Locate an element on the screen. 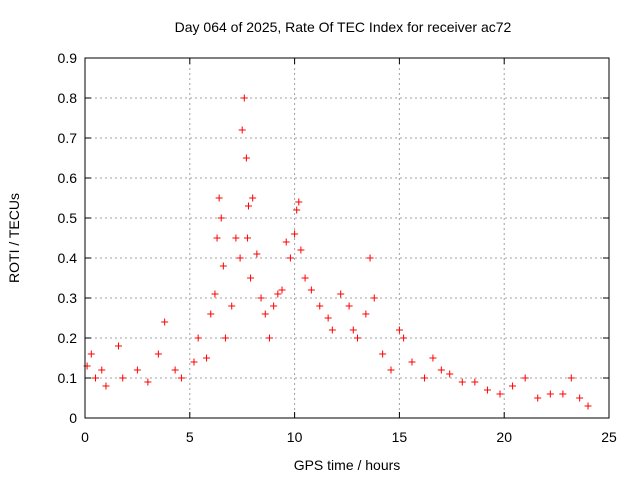  x-axis-label: GPS time / hours is located at coordinates (347, 465).